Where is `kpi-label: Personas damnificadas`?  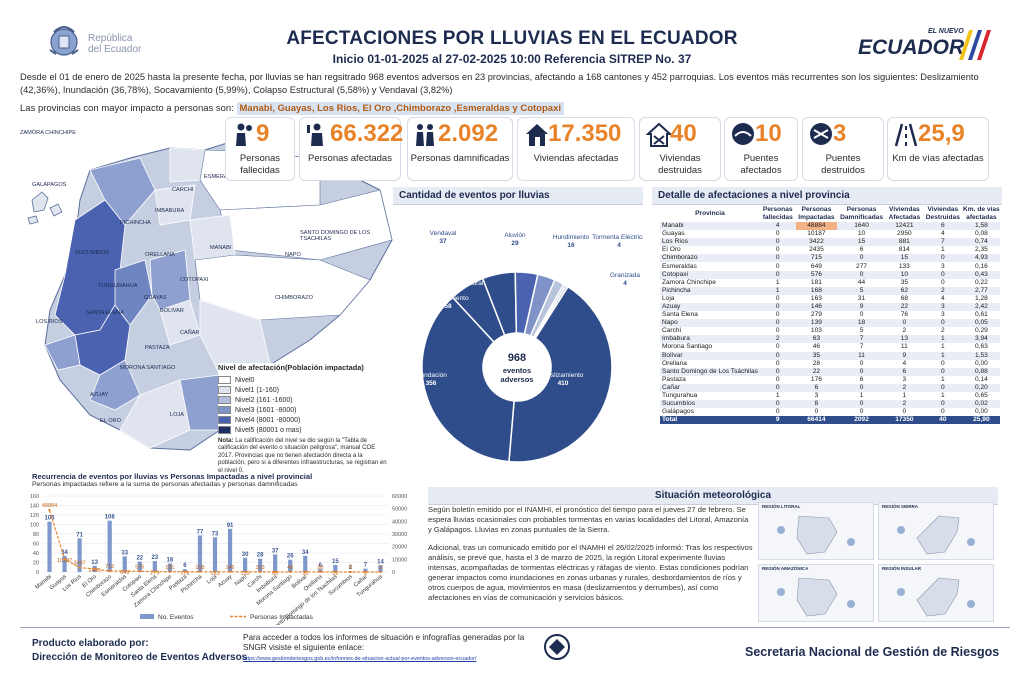
kpi-label: Personas damnificadas is located at coordinates (460, 158).